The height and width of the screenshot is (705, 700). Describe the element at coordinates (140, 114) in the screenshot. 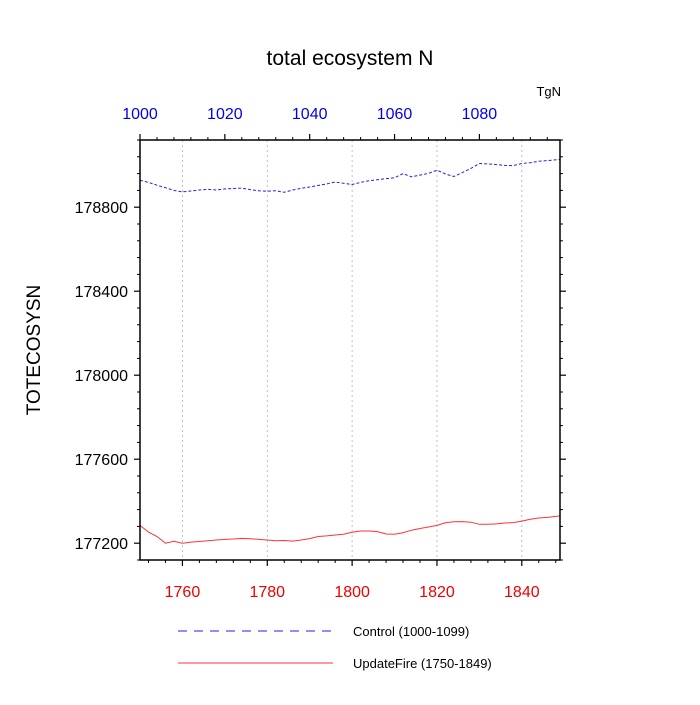

I see `top-tick-label: 1000` at that location.